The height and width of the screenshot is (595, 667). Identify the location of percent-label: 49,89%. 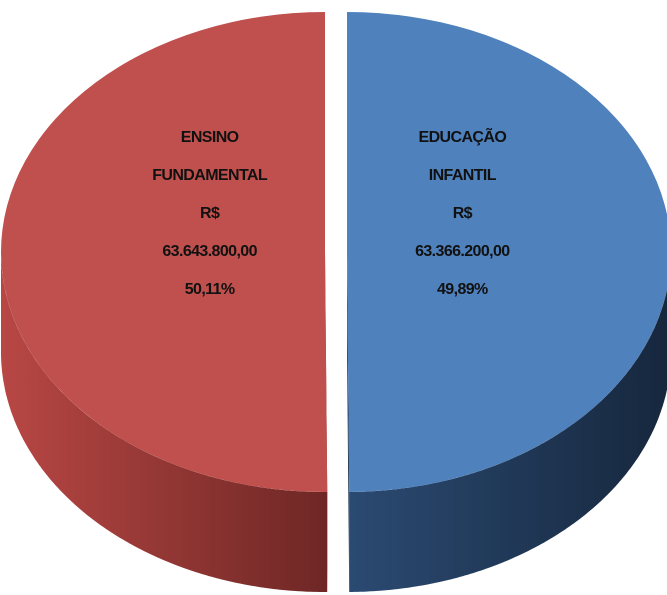
(462, 289).